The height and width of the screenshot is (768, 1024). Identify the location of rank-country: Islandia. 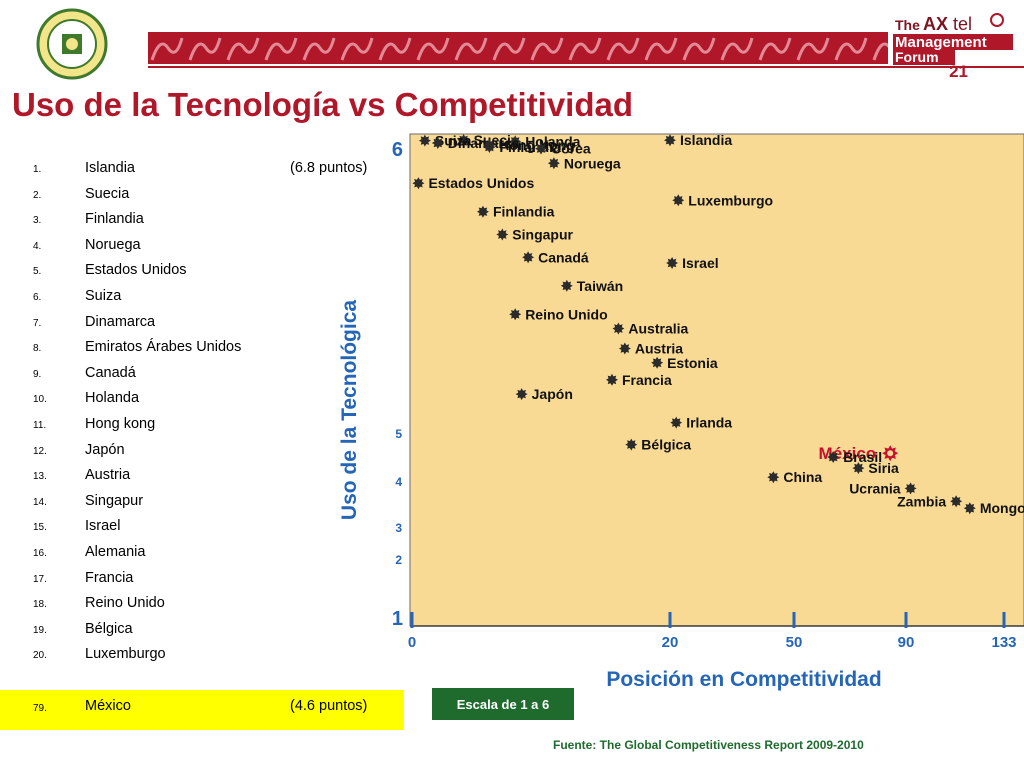
(110, 168).